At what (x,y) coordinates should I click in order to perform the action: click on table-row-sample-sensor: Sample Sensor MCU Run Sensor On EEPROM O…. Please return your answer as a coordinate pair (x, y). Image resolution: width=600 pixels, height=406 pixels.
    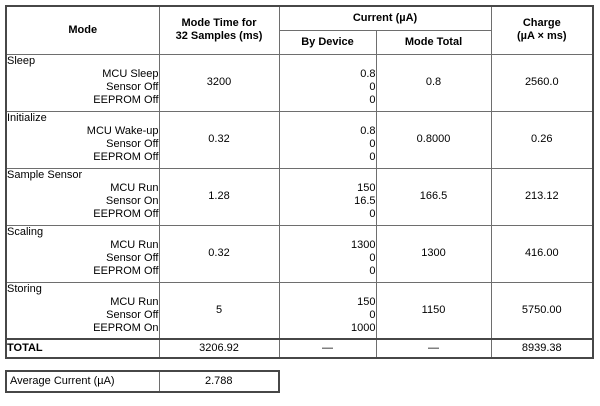
    Looking at the image, I should click on (299, 196).